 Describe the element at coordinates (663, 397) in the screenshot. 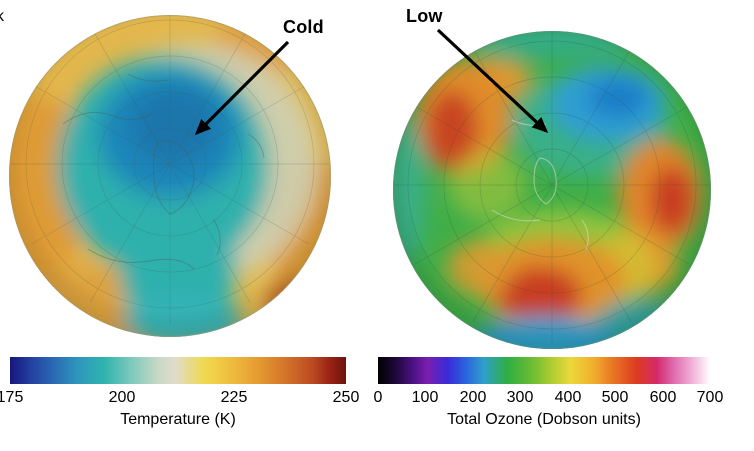

I see `tick-label: 600` at that location.